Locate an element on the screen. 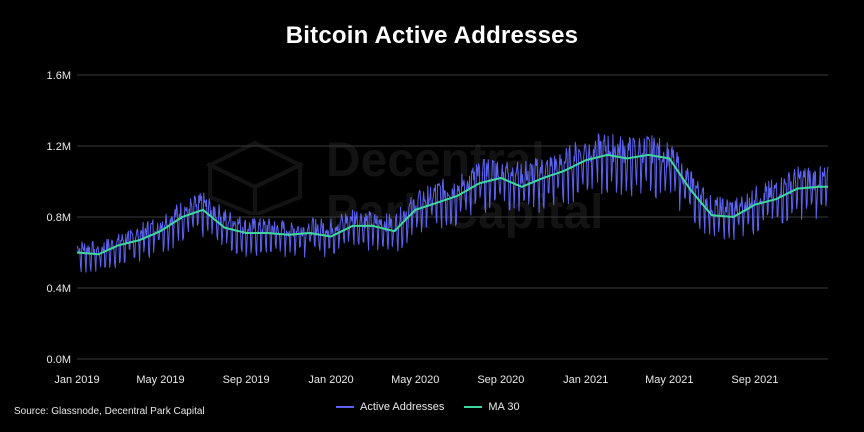 This screenshot has width=864, height=432. x-tick-label: May 2021 is located at coordinates (669, 380).